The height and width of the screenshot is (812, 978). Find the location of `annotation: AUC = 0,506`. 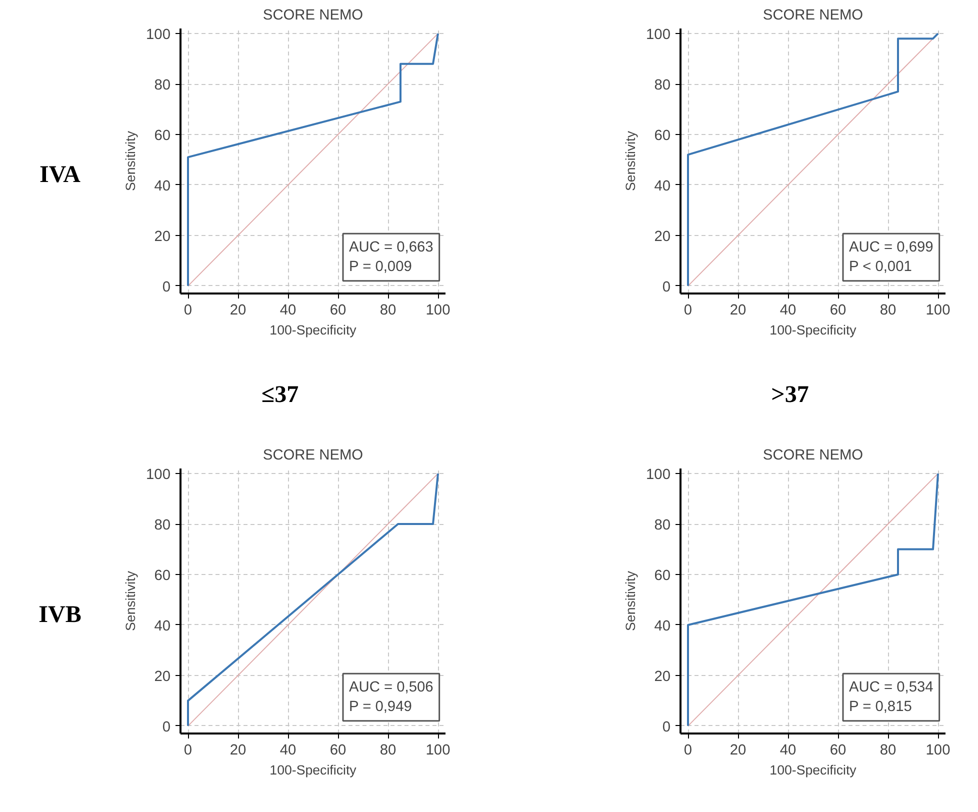

annotation: AUC = 0,506 is located at coordinates (391, 688).